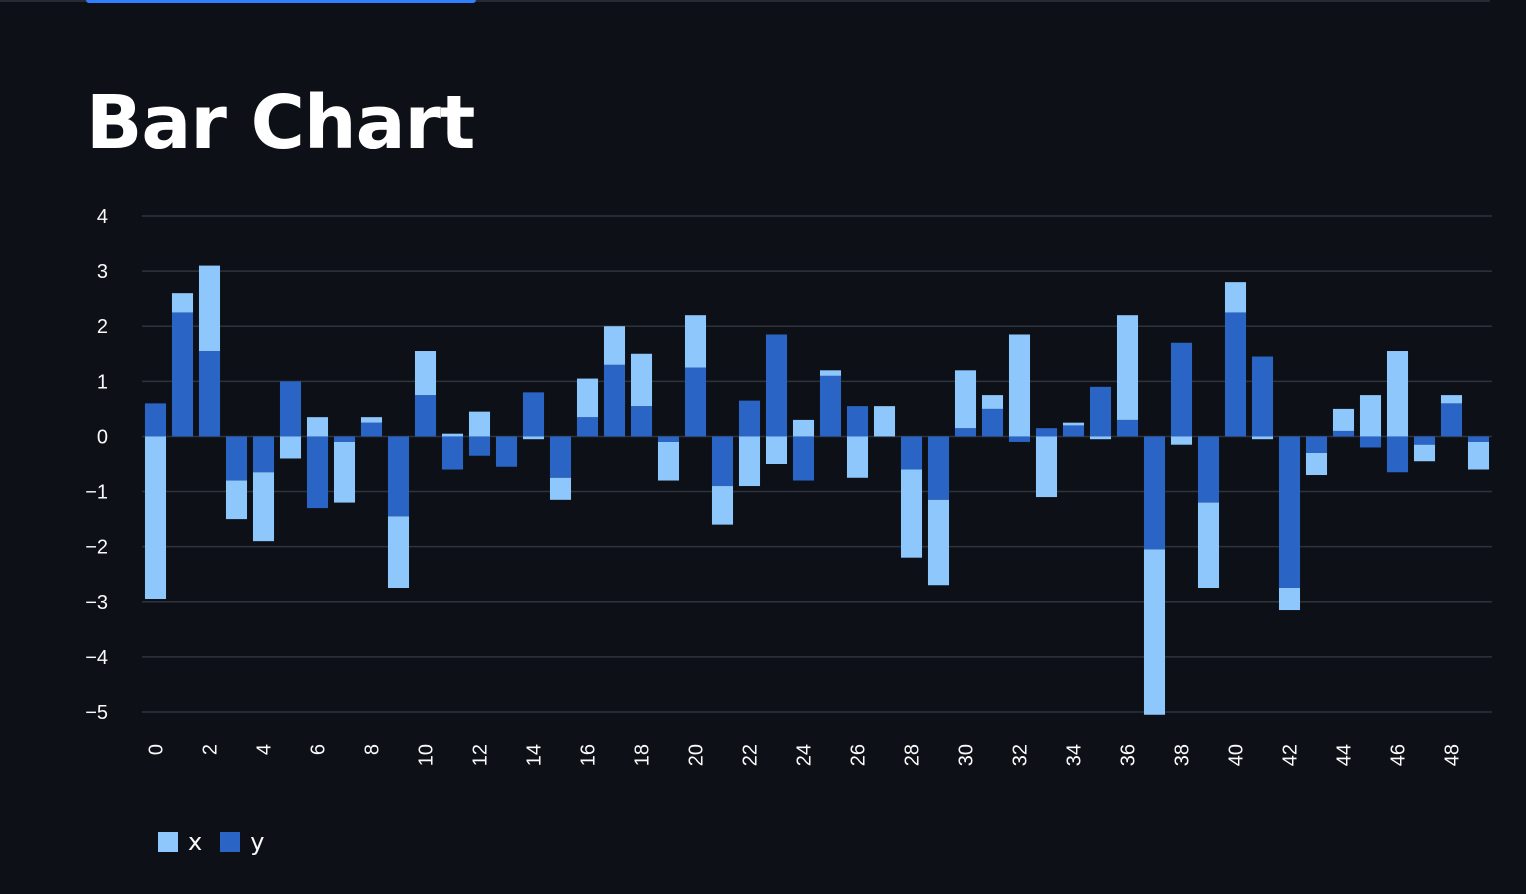 This screenshot has width=1526, height=894. I want to click on legend-item-y: y, so click(242, 842).